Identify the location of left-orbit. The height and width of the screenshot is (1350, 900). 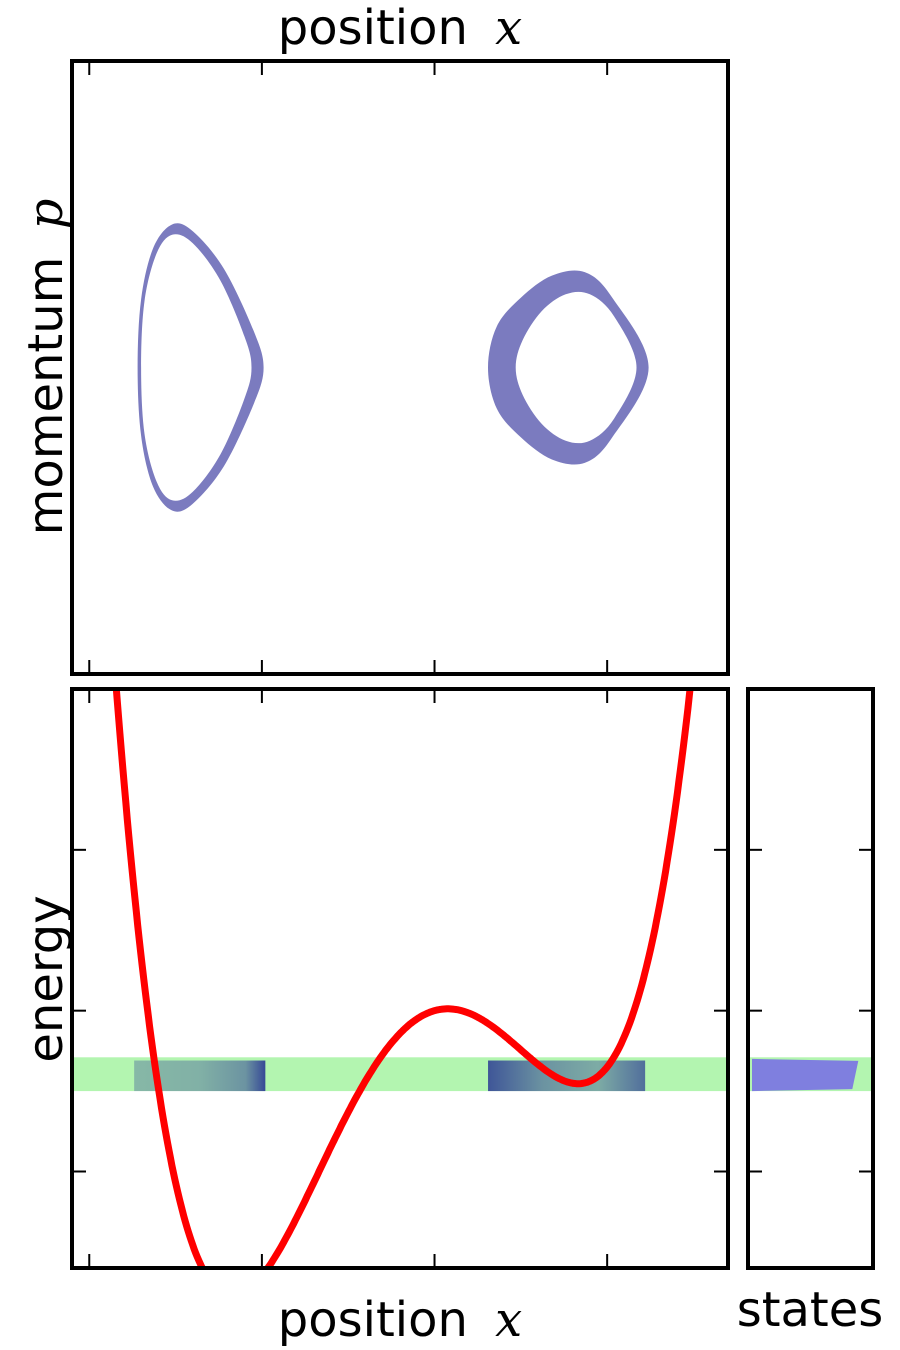
(200, 367).